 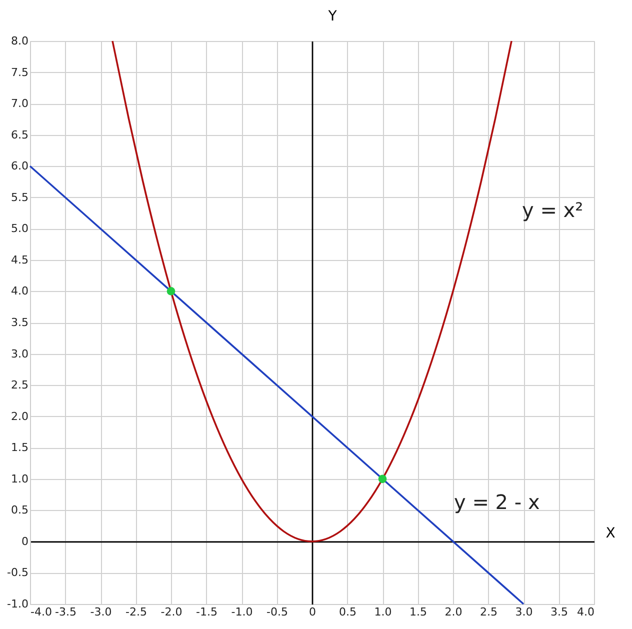 I want to click on x-tick-label: -2.5, so click(x=136, y=612).